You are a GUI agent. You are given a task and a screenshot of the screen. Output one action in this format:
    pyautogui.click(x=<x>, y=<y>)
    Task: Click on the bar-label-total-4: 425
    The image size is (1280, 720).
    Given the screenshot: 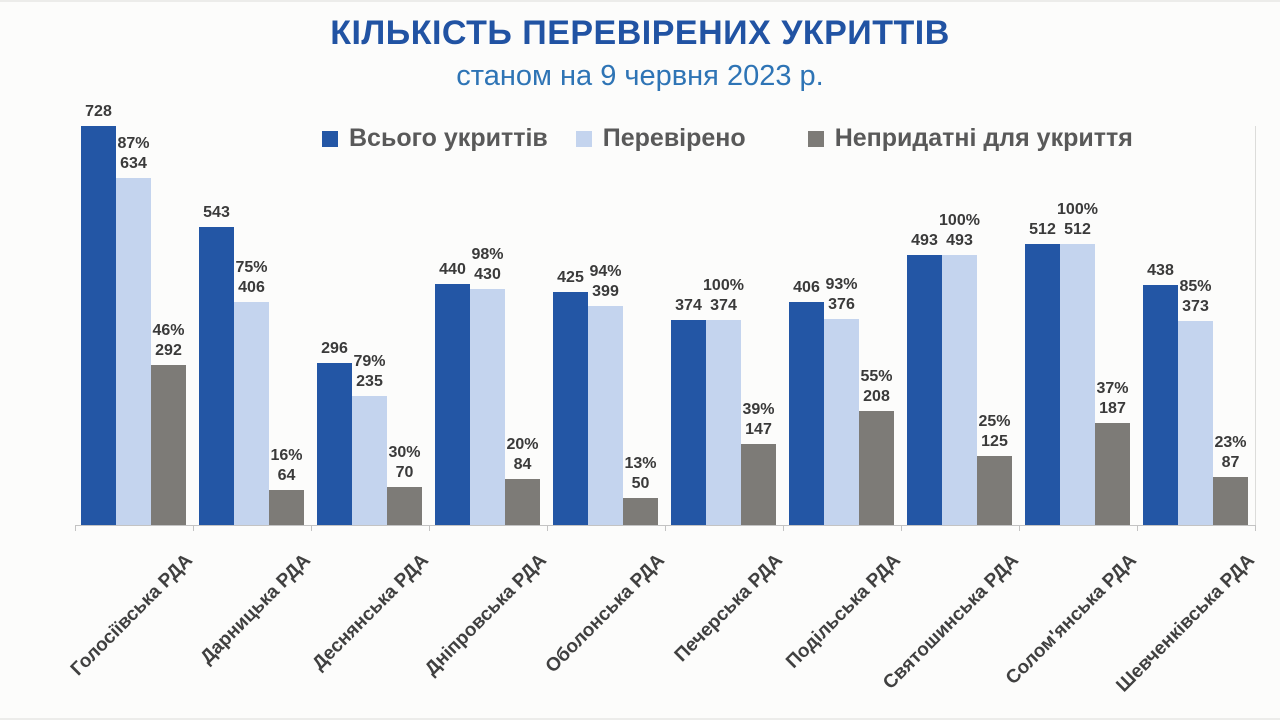 What is the action you would take?
    pyautogui.click(x=570, y=277)
    